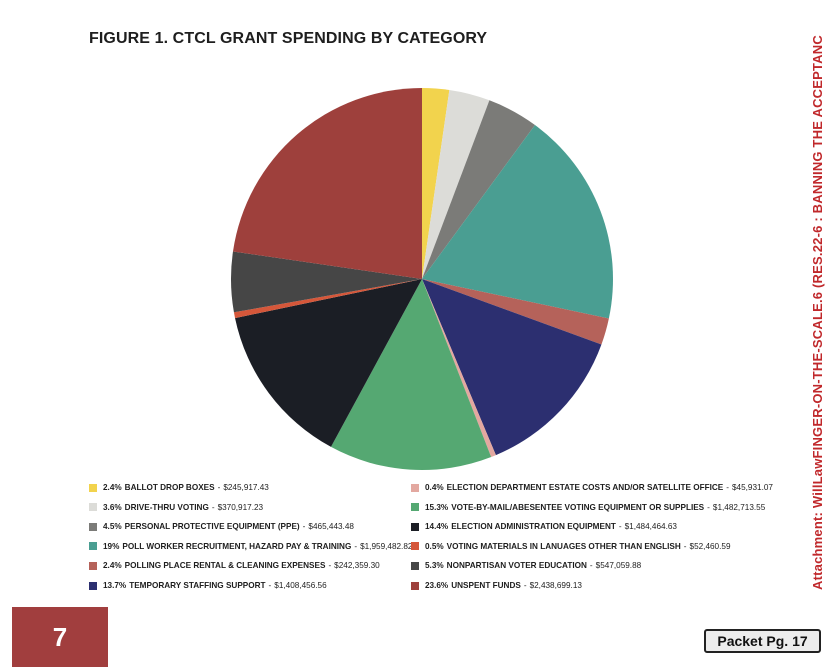  What do you see at coordinates (169, 487) in the screenshot?
I see `legend-label: BALLOT DROP BOXES` at bounding box center [169, 487].